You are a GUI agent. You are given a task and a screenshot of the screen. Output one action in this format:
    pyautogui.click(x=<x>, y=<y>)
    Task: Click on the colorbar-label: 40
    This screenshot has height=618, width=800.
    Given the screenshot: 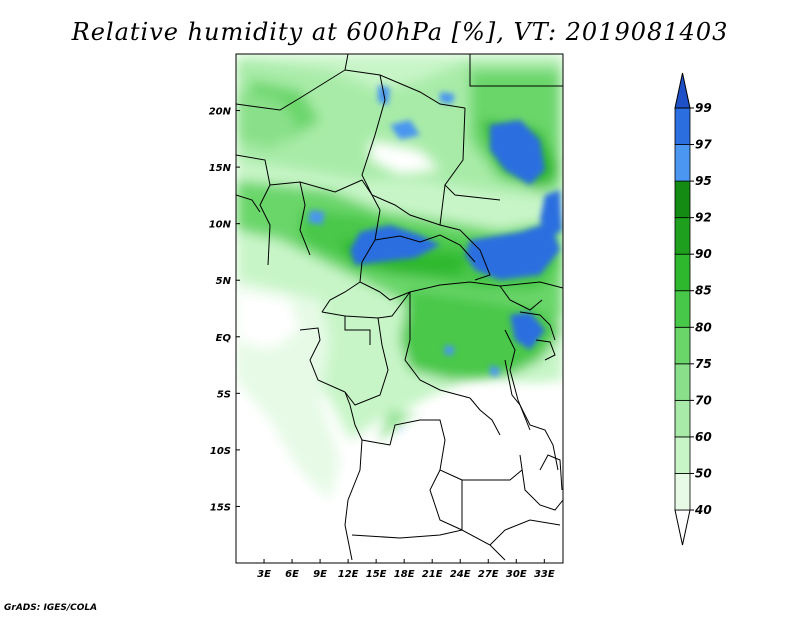 What is the action you would take?
    pyautogui.click(x=703, y=510)
    